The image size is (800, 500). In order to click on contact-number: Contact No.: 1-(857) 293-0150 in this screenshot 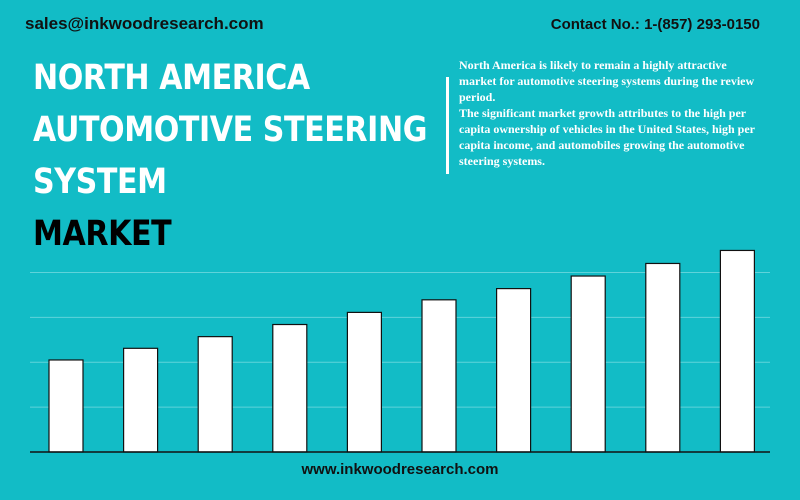, I will do `click(655, 24)`.